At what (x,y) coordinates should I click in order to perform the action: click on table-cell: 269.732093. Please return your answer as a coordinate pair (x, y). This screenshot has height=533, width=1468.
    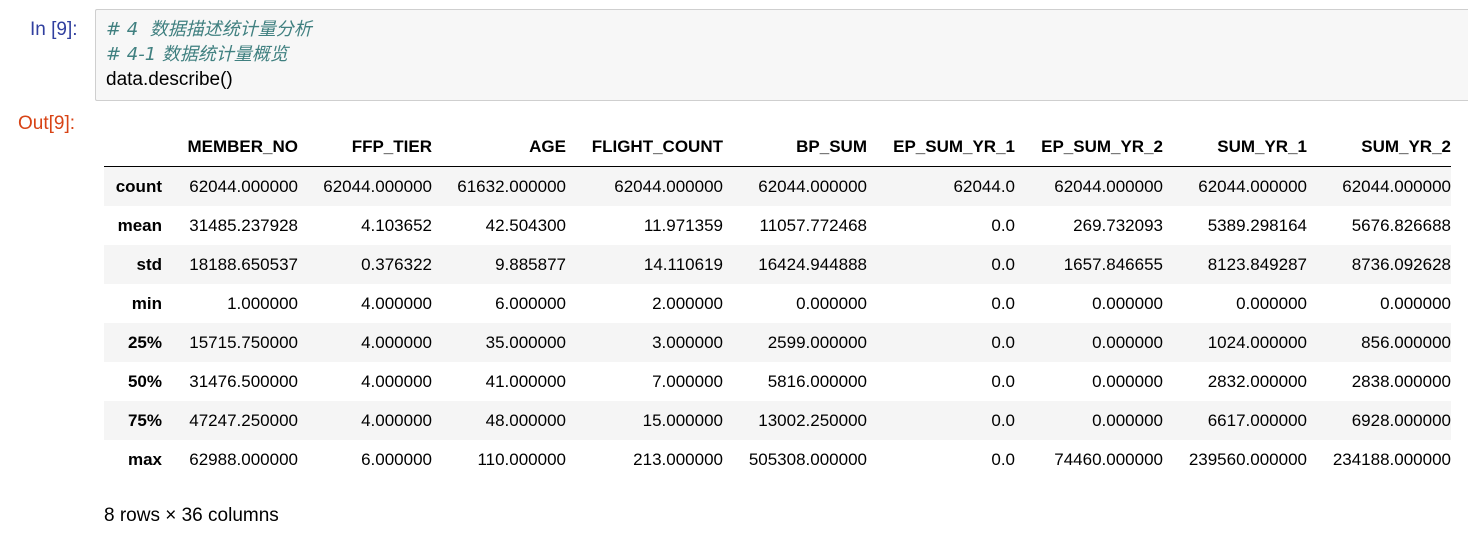
    Looking at the image, I should click on (1118, 225).